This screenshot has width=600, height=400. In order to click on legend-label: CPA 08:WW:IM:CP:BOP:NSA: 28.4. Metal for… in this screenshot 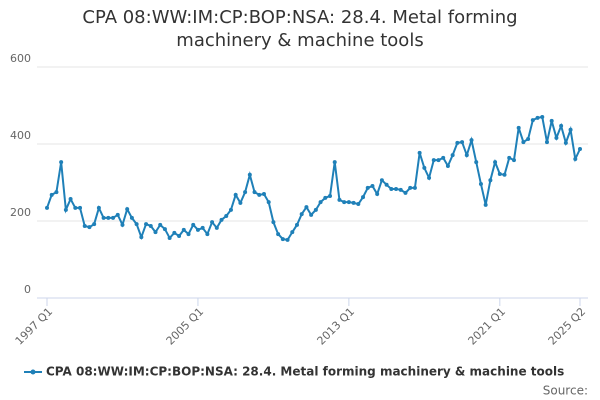, I will do `click(305, 372)`.